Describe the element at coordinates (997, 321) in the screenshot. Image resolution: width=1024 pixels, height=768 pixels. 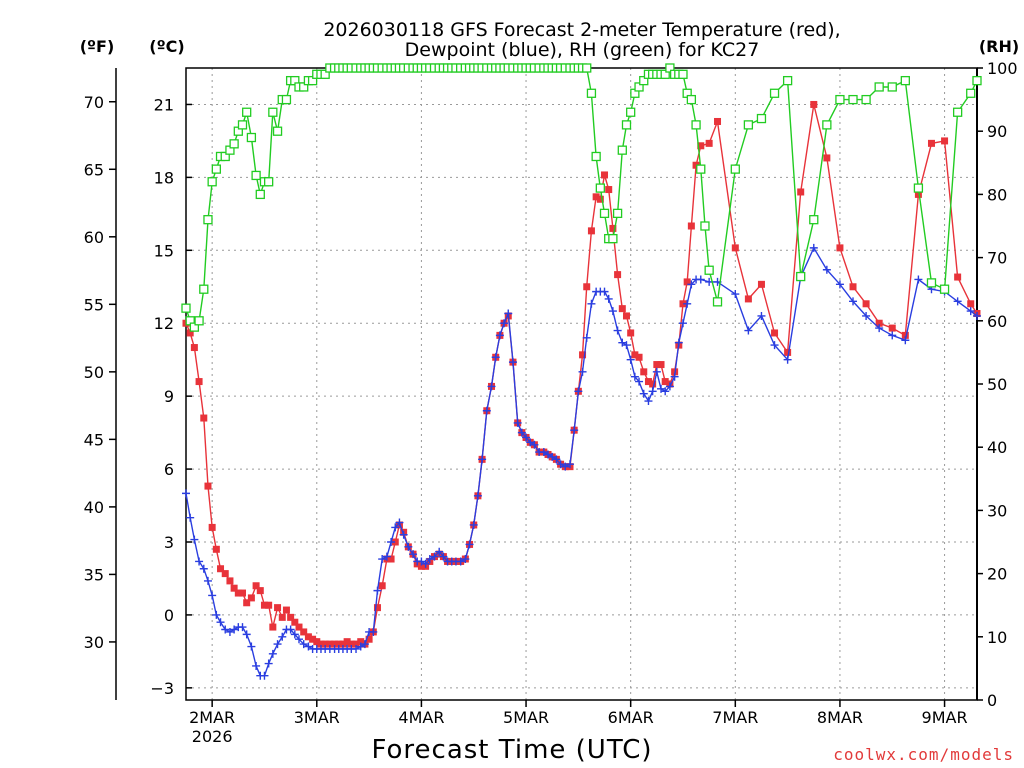
I see `rh-tick-label: 60` at that location.